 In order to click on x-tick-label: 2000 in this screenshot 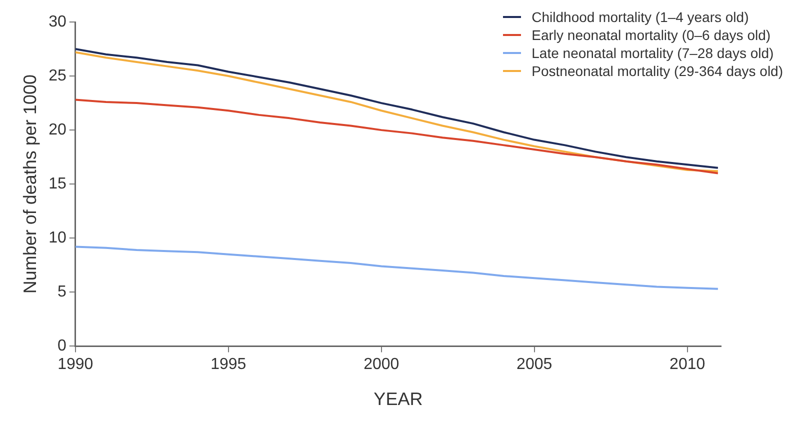, I will do `click(382, 365)`.